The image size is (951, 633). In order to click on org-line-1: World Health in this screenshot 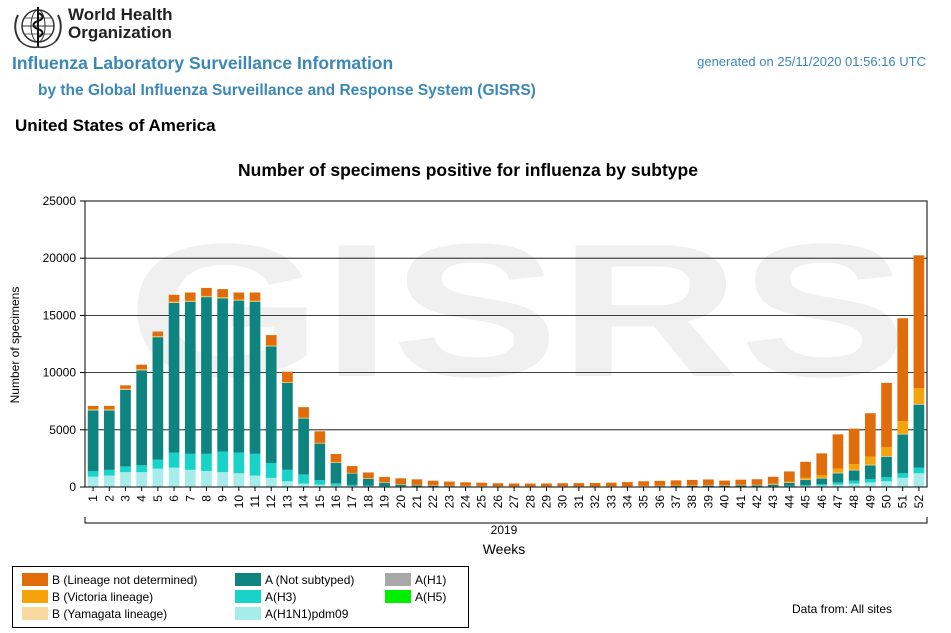, I will do `click(120, 14)`.